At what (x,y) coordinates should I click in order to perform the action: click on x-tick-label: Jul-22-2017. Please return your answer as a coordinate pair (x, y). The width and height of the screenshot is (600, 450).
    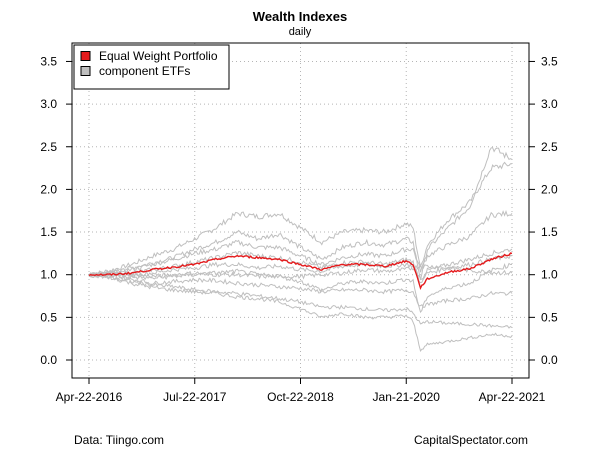
    Looking at the image, I should click on (195, 397).